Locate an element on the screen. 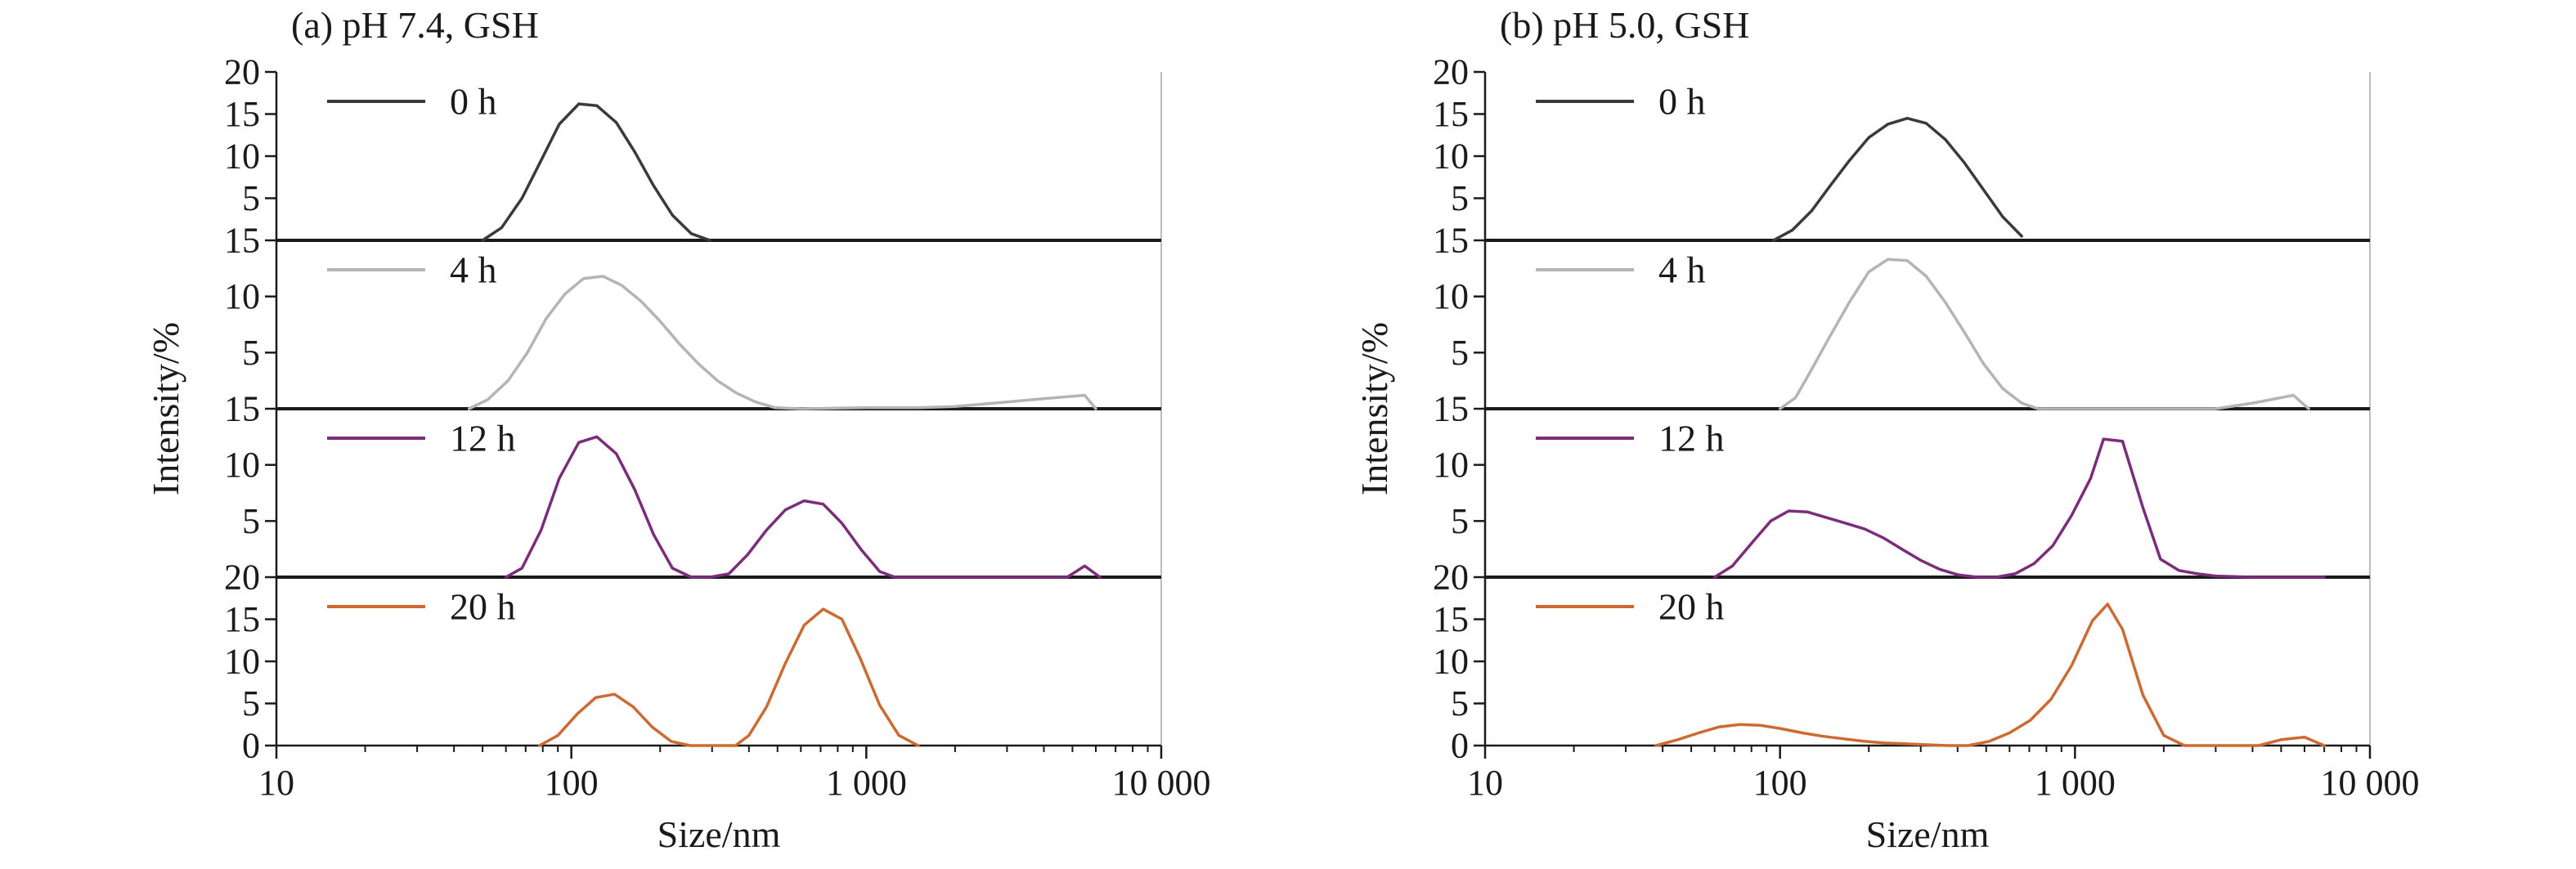 Image resolution: width=2576 pixels, height=869 pixels. y-axis-title: Intensity/% is located at coordinates (1374, 408).